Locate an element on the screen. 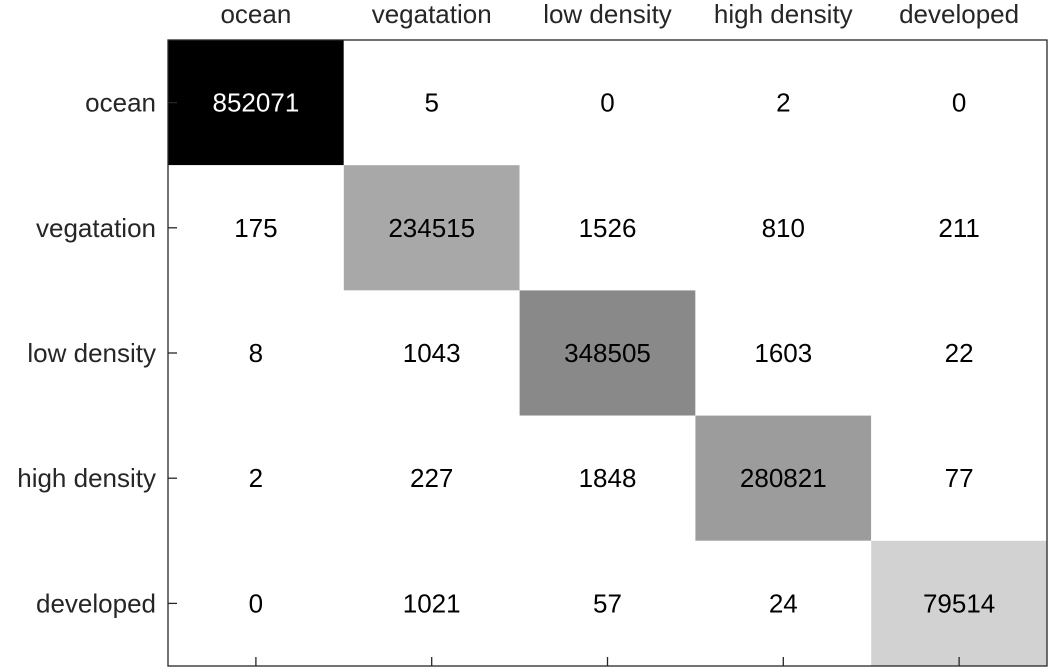  cell-value-r0-c3: 2 is located at coordinates (783, 103).